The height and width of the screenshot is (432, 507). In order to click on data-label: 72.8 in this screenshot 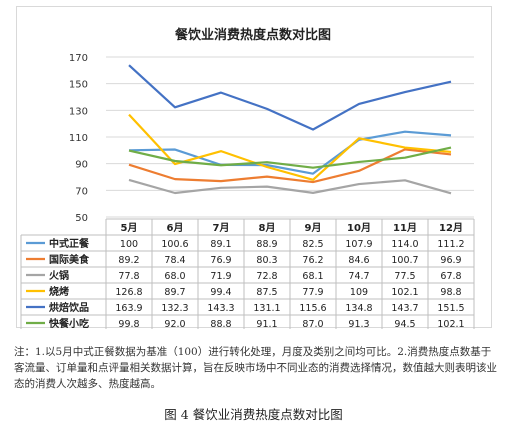, I will do `click(266, 276)`.